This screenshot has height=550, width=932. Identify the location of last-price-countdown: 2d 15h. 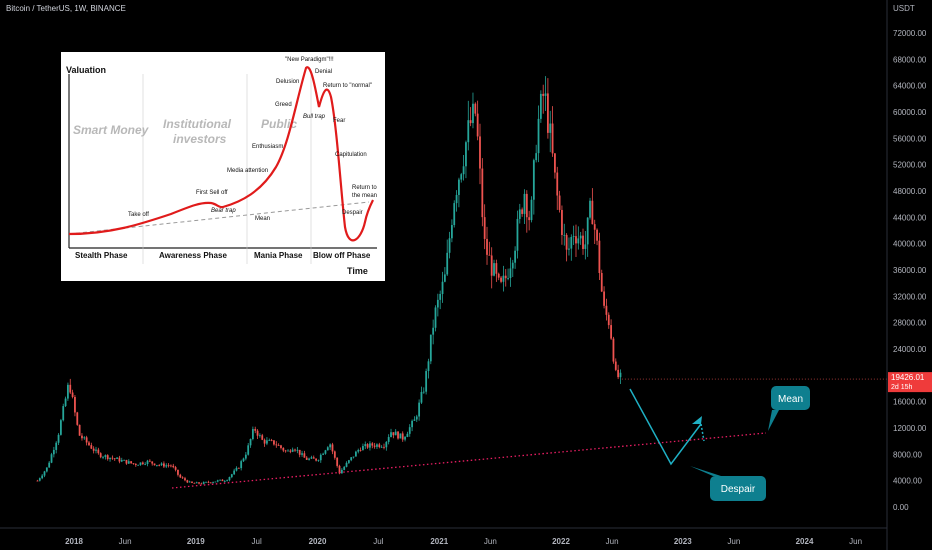
(902, 387).